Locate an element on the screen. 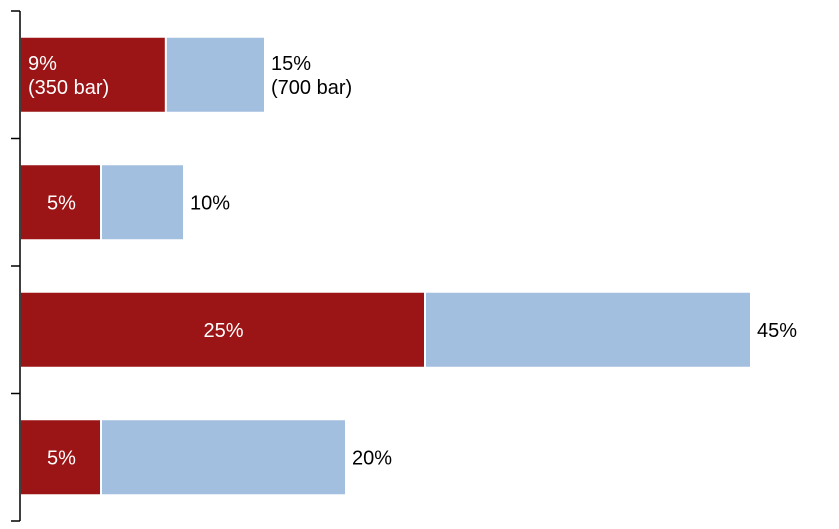  data-label: 25% is located at coordinates (223, 331).